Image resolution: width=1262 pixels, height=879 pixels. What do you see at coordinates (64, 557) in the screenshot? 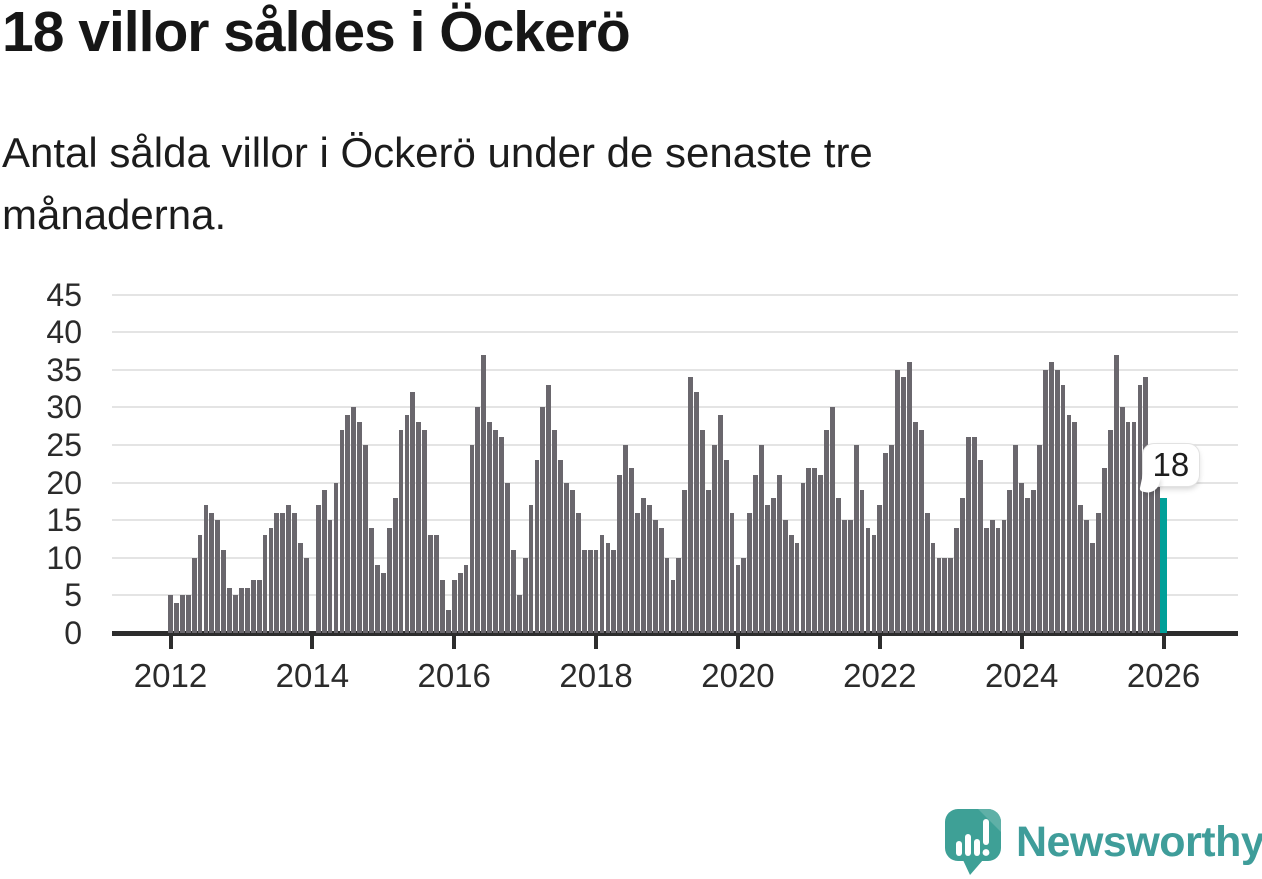
I see `y-axis-tick-label: 10` at bounding box center [64, 557].